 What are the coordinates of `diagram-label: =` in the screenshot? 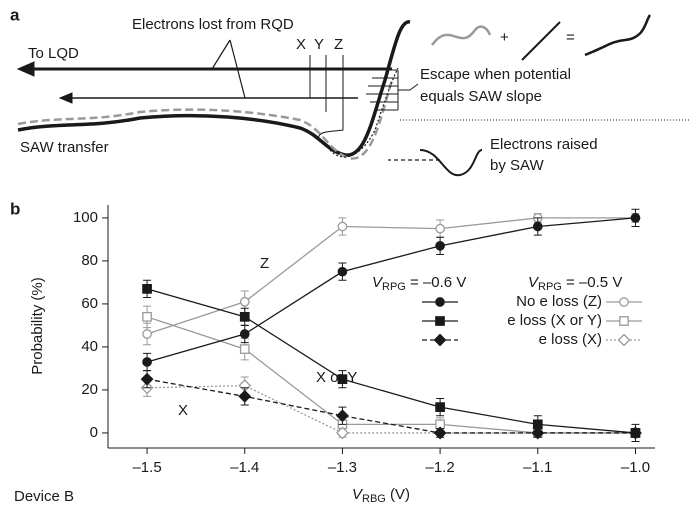 It's located at (570, 37).